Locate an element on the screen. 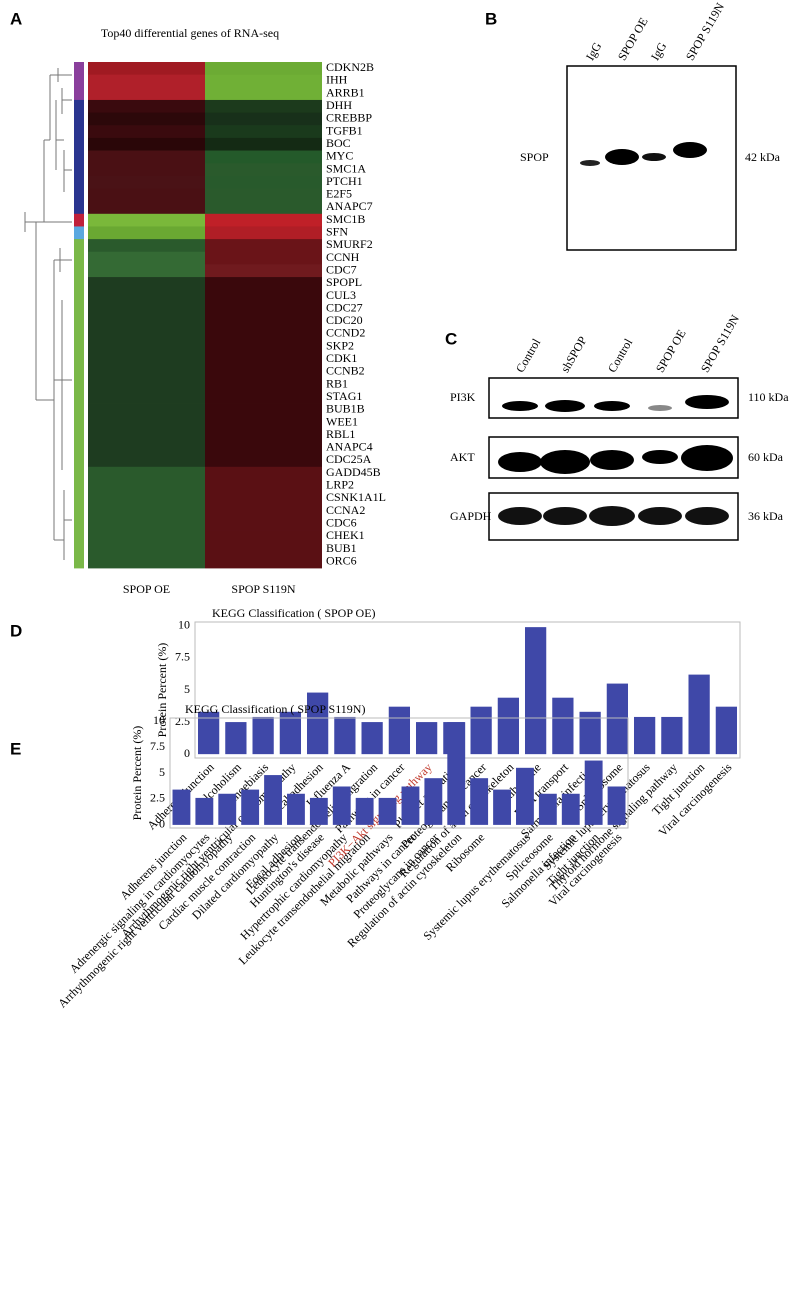 This screenshot has height=1301, width=798. blot-size-label: 36 kDa is located at coordinates (766, 516).